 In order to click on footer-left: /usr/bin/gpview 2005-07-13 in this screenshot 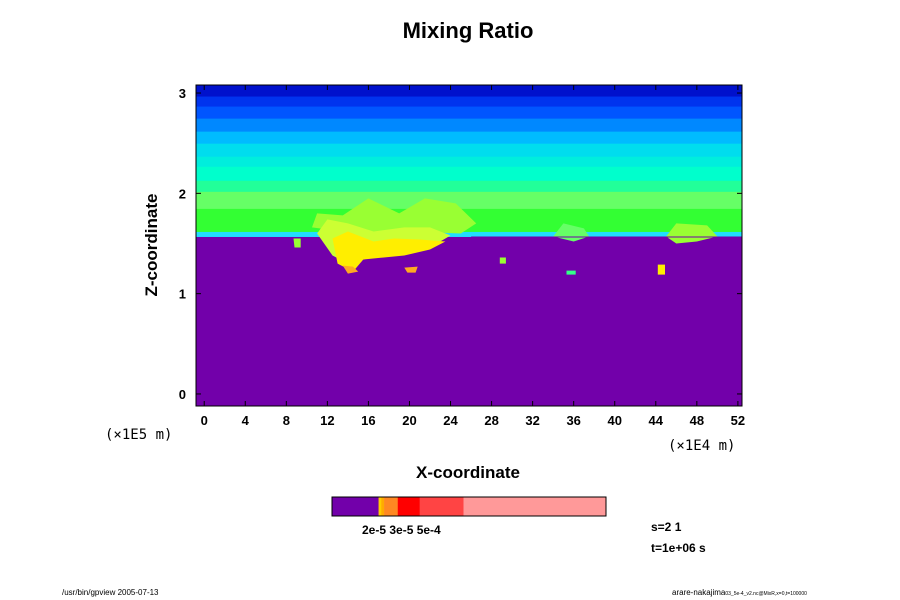, I will do `click(110, 592)`.